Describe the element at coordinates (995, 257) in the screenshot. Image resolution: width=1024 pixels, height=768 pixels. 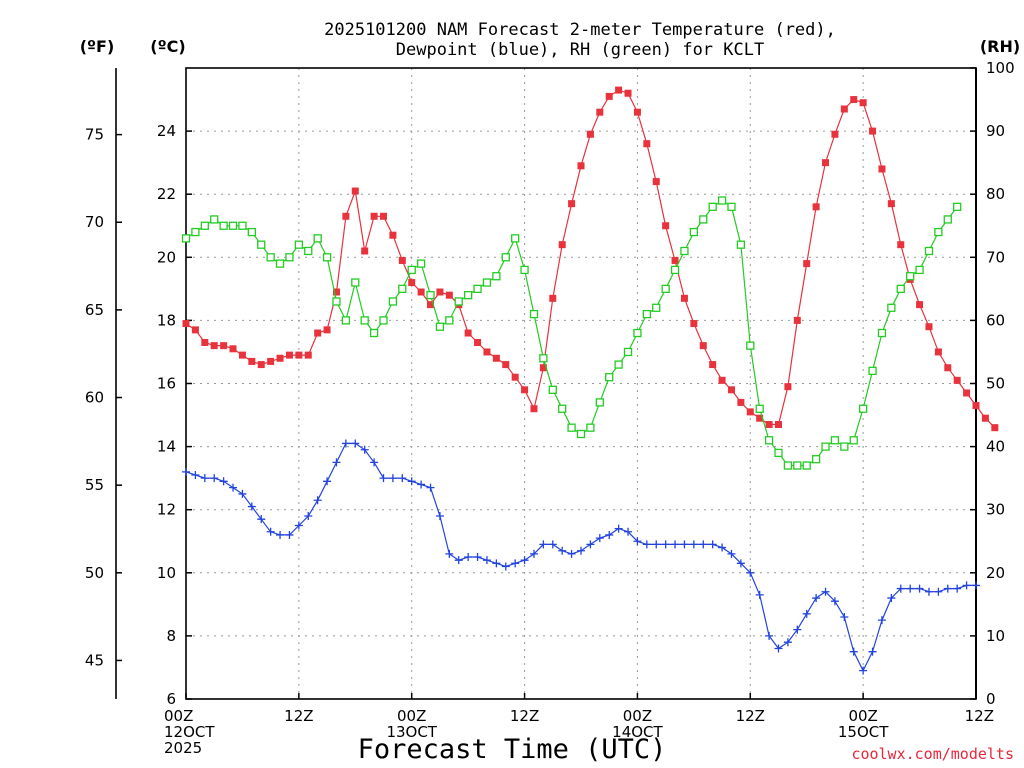
I see `rh-tick-label: 70` at that location.